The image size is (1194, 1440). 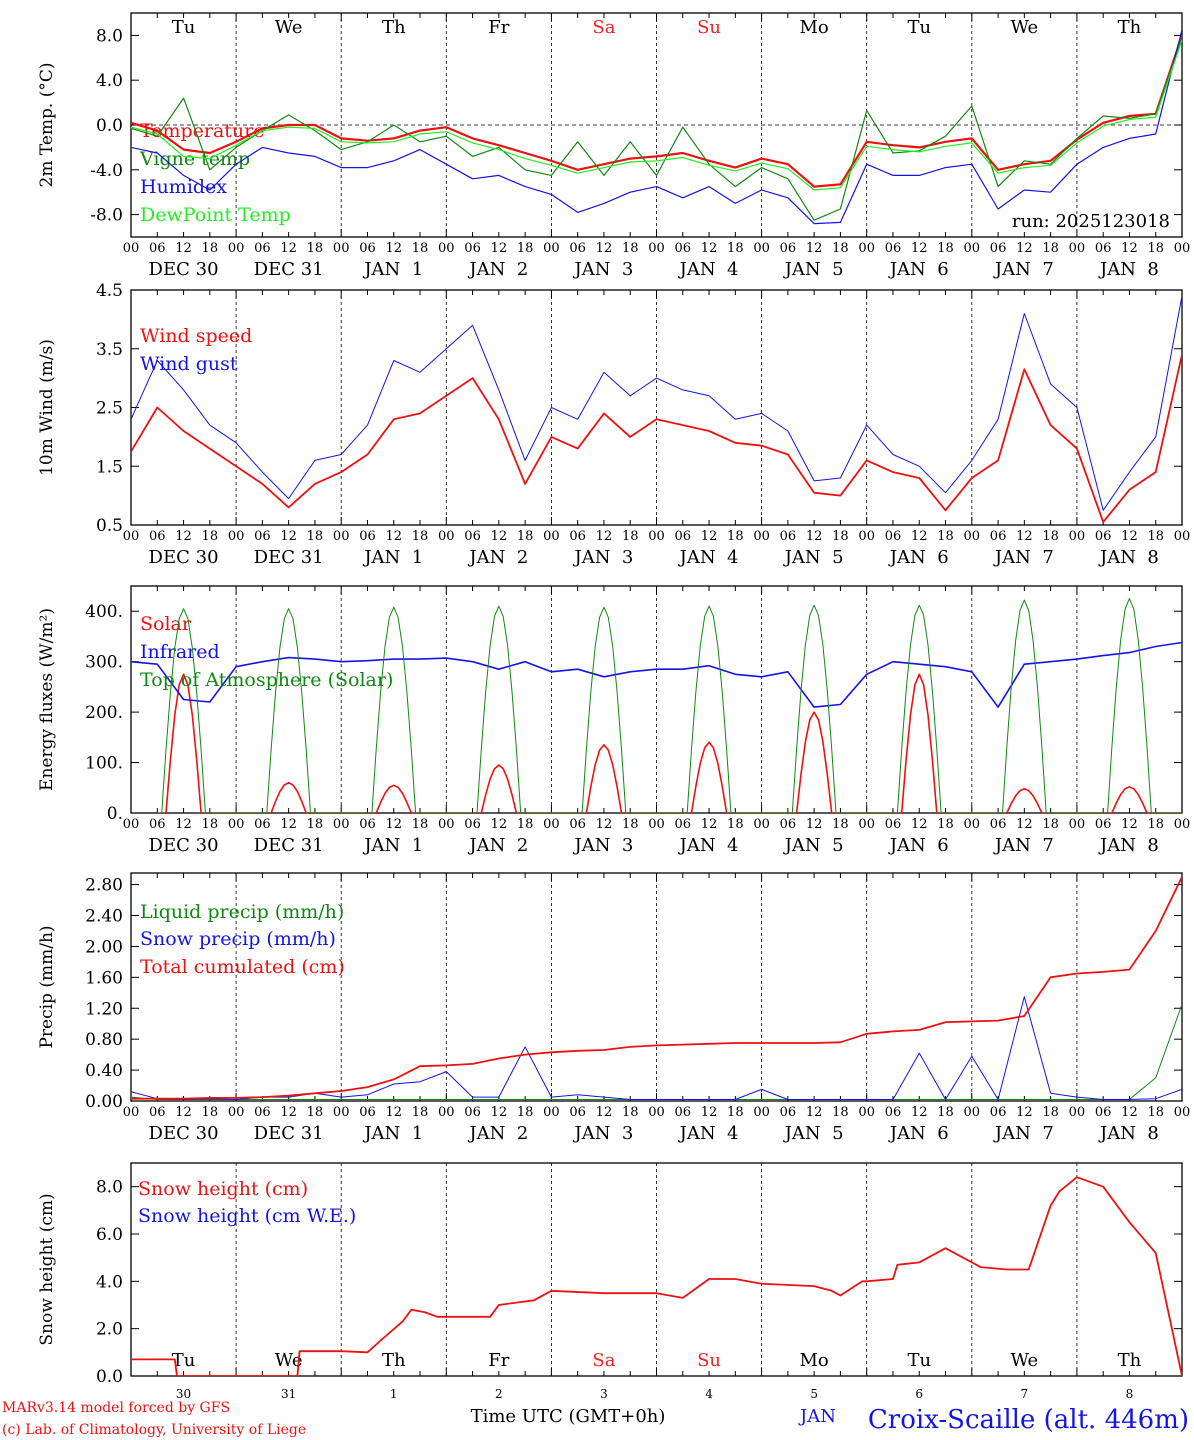 I want to click on date-label: JAN 2, so click(x=497, y=1133).